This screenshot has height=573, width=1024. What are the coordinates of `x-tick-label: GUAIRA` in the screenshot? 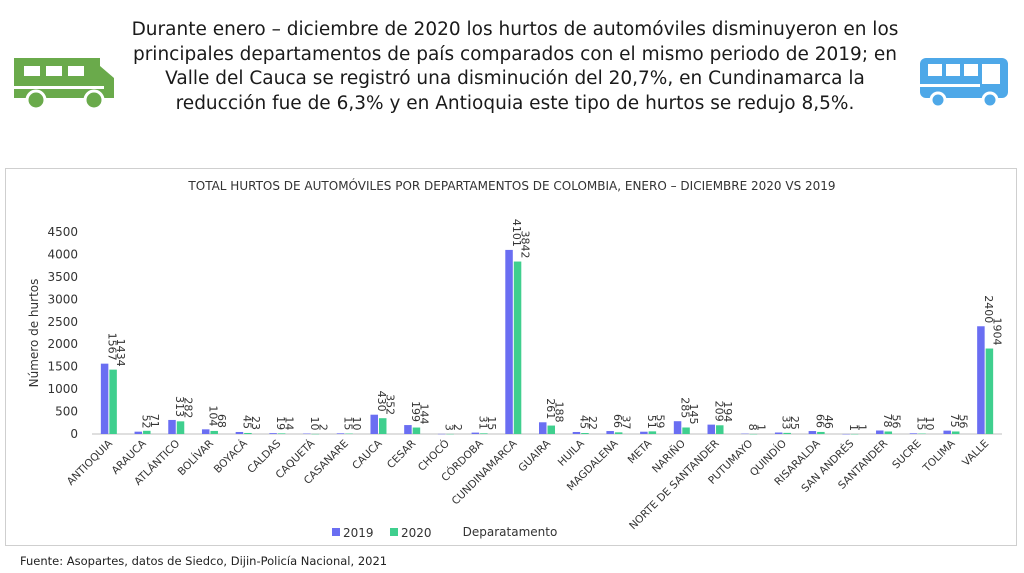 It's located at (534, 455).